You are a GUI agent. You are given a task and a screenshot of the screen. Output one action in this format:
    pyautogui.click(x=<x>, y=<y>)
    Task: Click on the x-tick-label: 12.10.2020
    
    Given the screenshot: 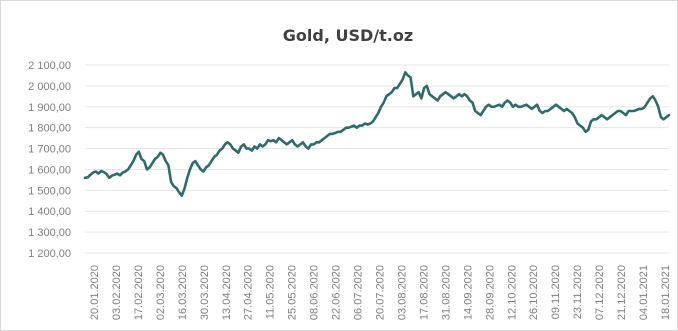 What is the action you would take?
    pyautogui.click(x=512, y=292)
    